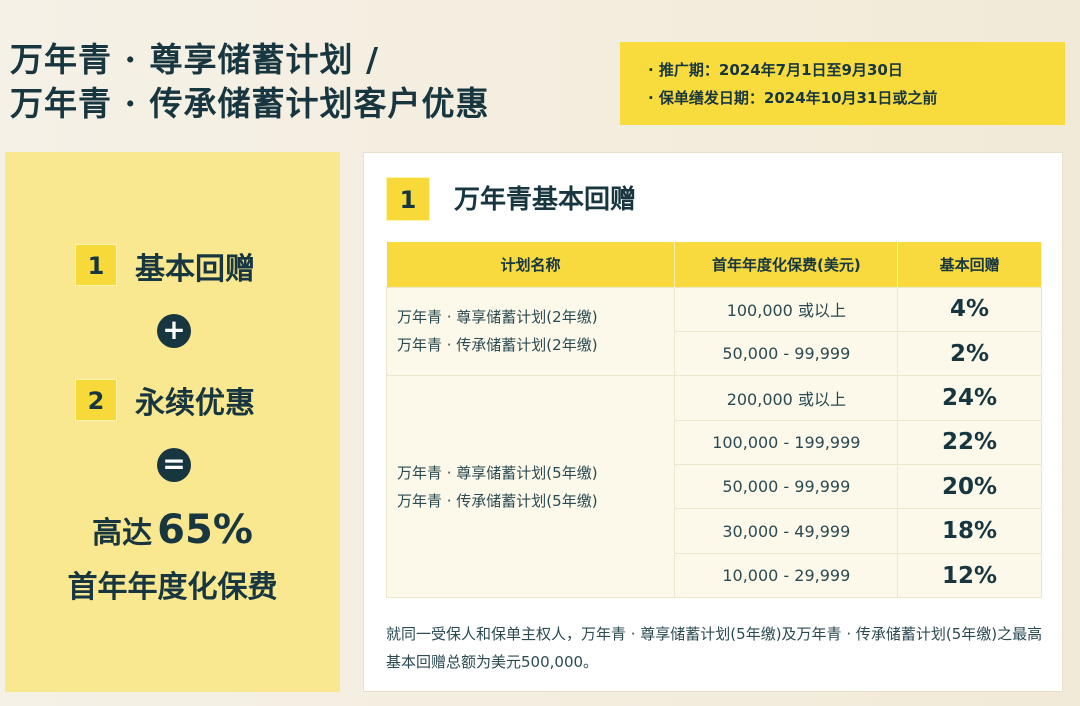  I want to click on rebate-cell: 24%, so click(969, 398).